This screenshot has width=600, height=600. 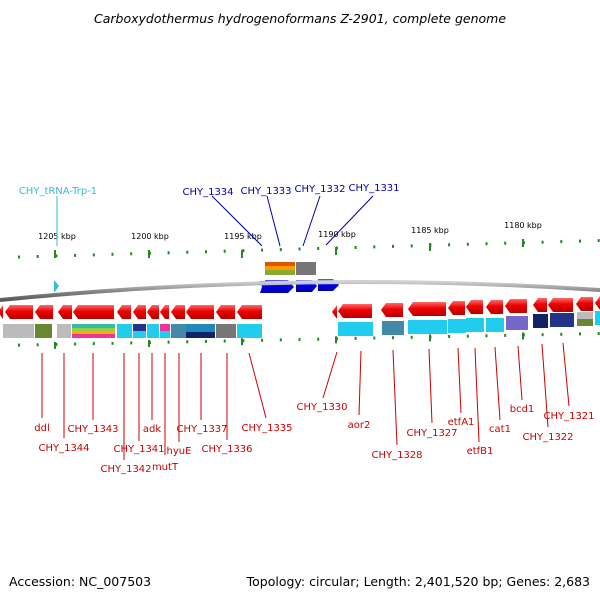 What do you see at coordinates (165, 467) in the screenshot?
I see `gene-label: mutT` at bounding box center [165, 467].